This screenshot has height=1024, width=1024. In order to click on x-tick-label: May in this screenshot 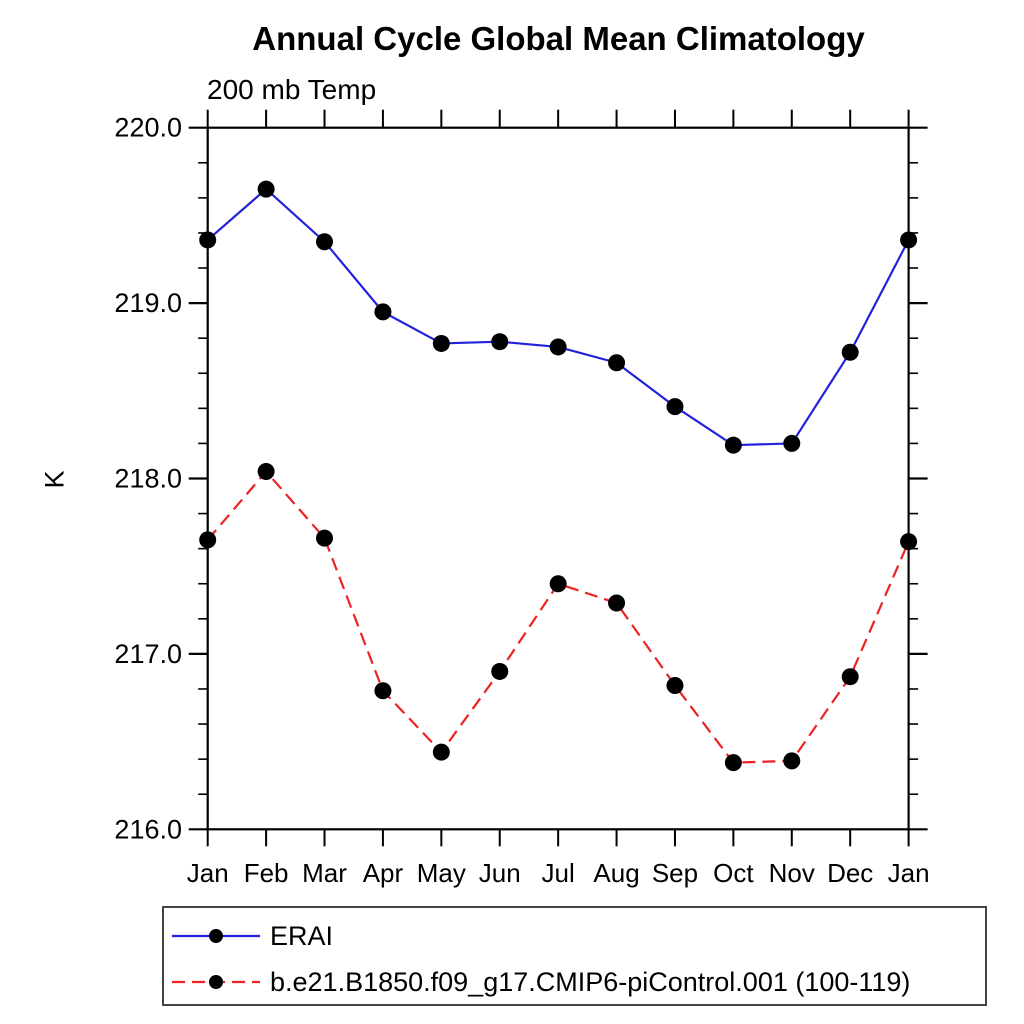, I will do `click(441, 873)`.